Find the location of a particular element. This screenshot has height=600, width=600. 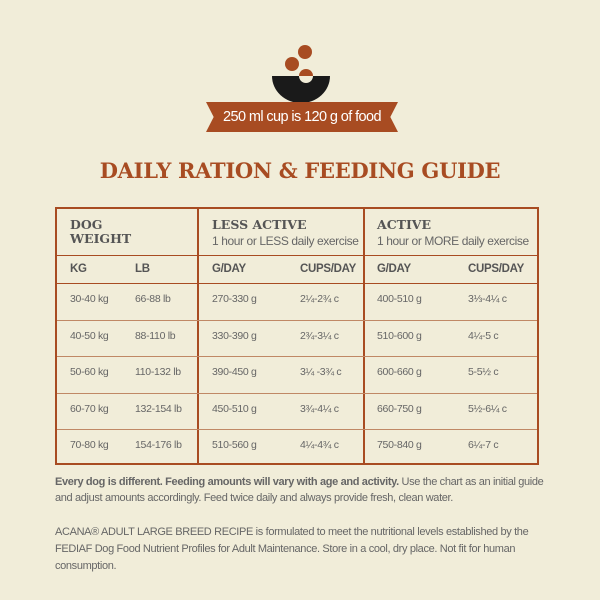

table-cell: 750-840 g is located at coordinates (399, 445).